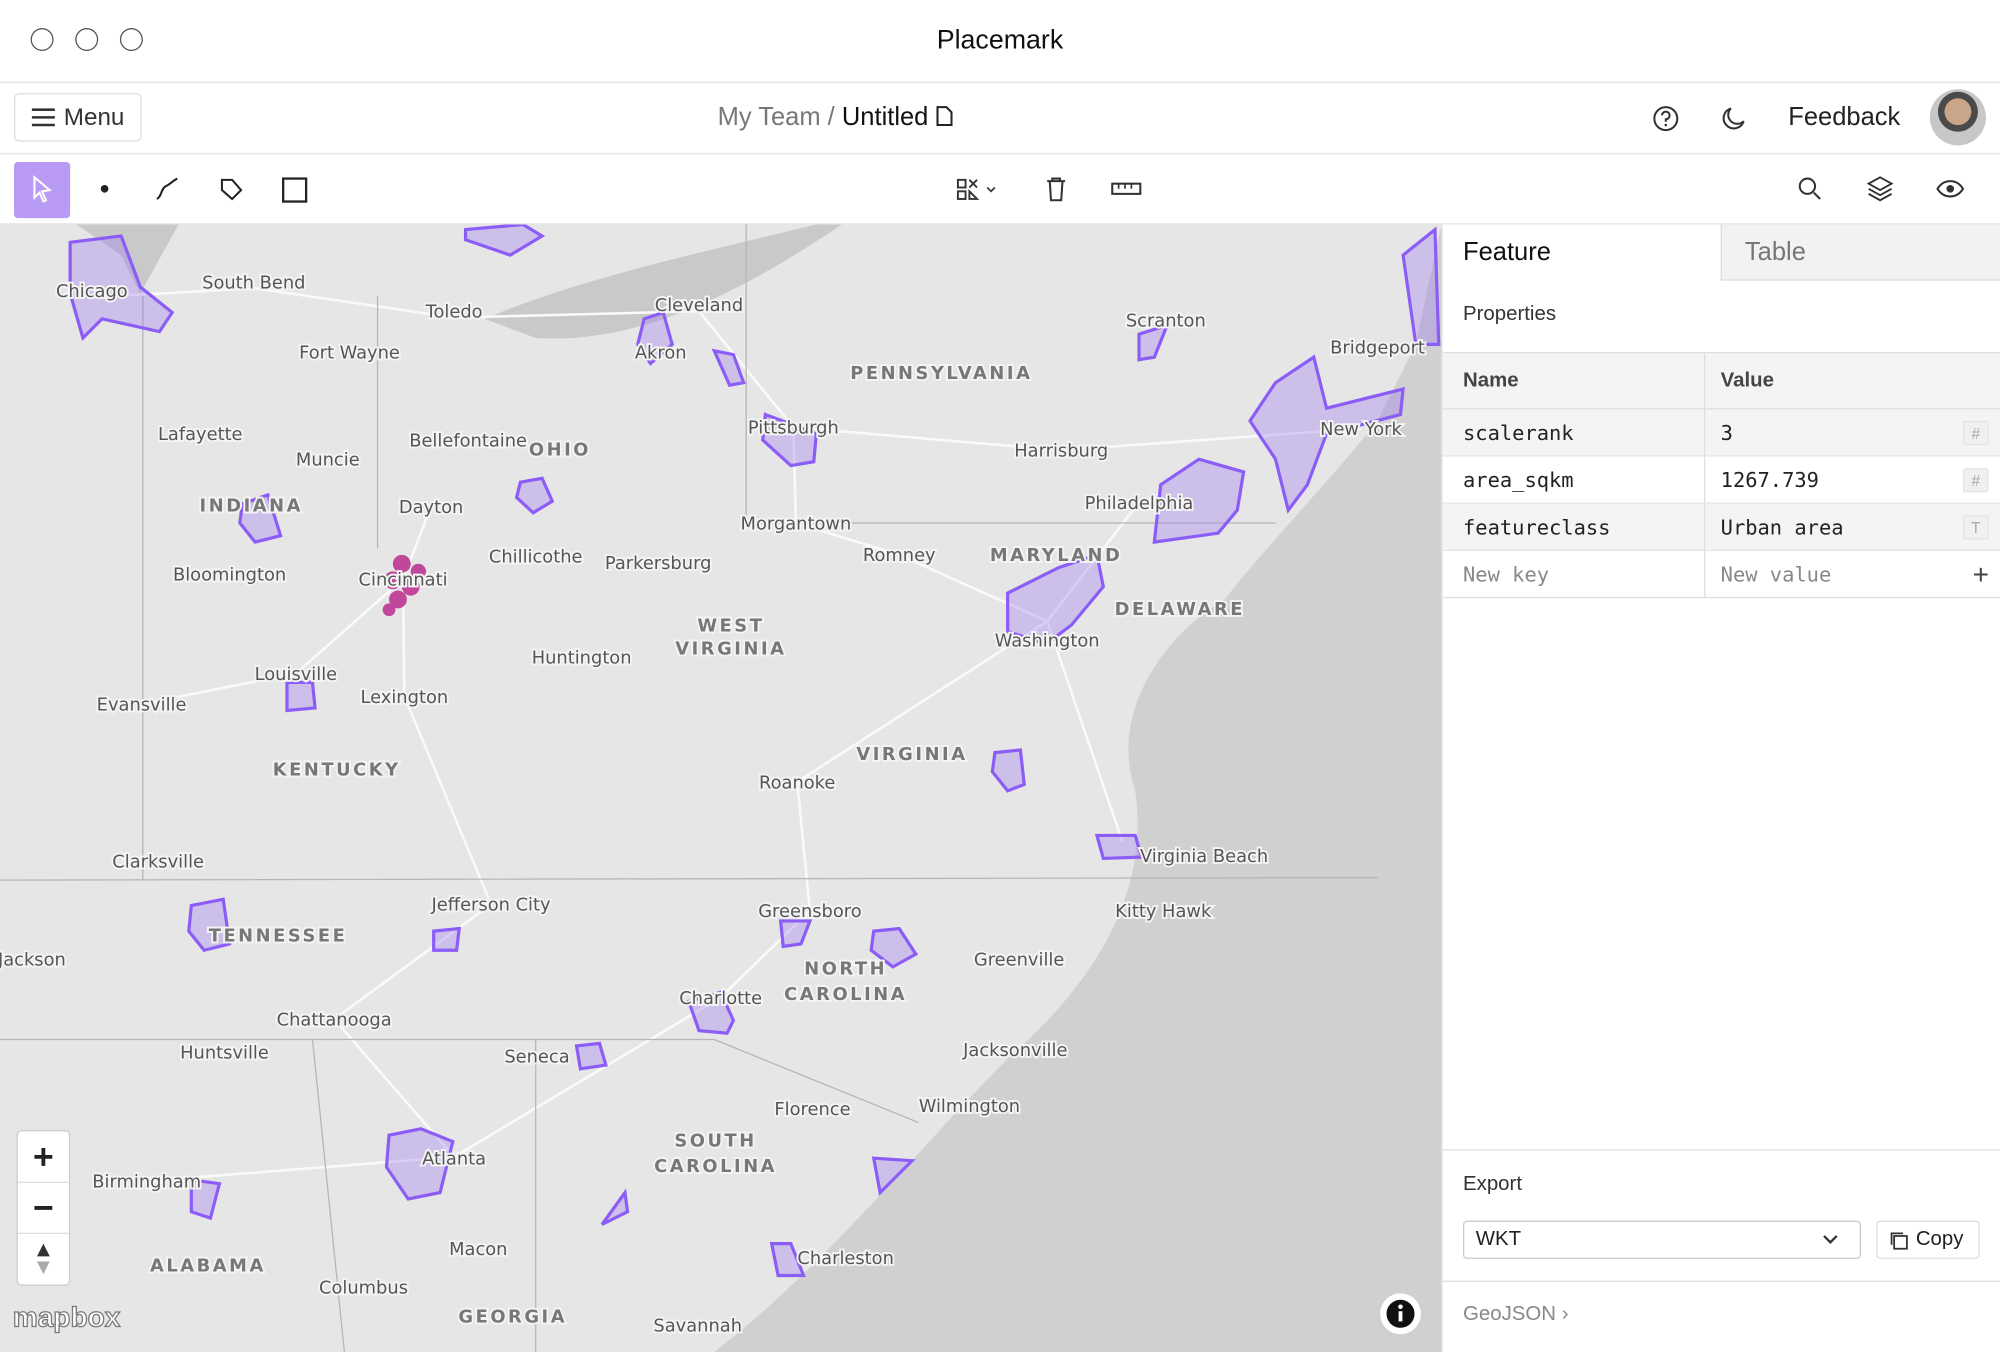 The height and width of the screenshot is (1352, 2000). Describe the element at coordinates (1852, 527) in the screenshot. I see `property-value: Urban area` at that location.